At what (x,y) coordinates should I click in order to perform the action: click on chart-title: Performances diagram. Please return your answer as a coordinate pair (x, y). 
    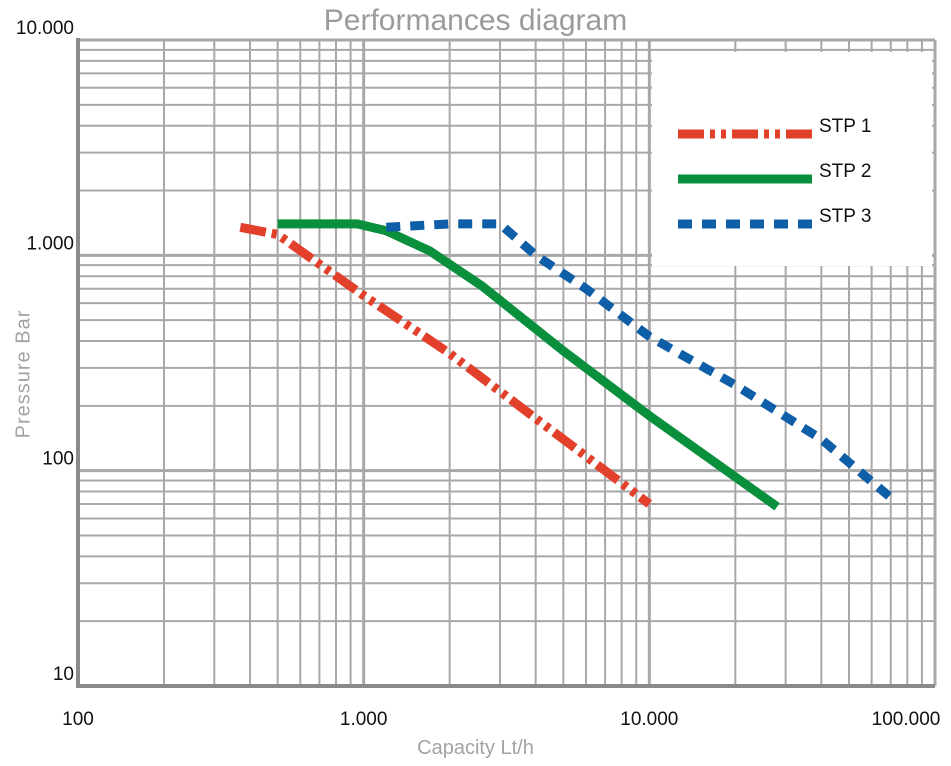
    Looking at the image, I should click on (475, 20).